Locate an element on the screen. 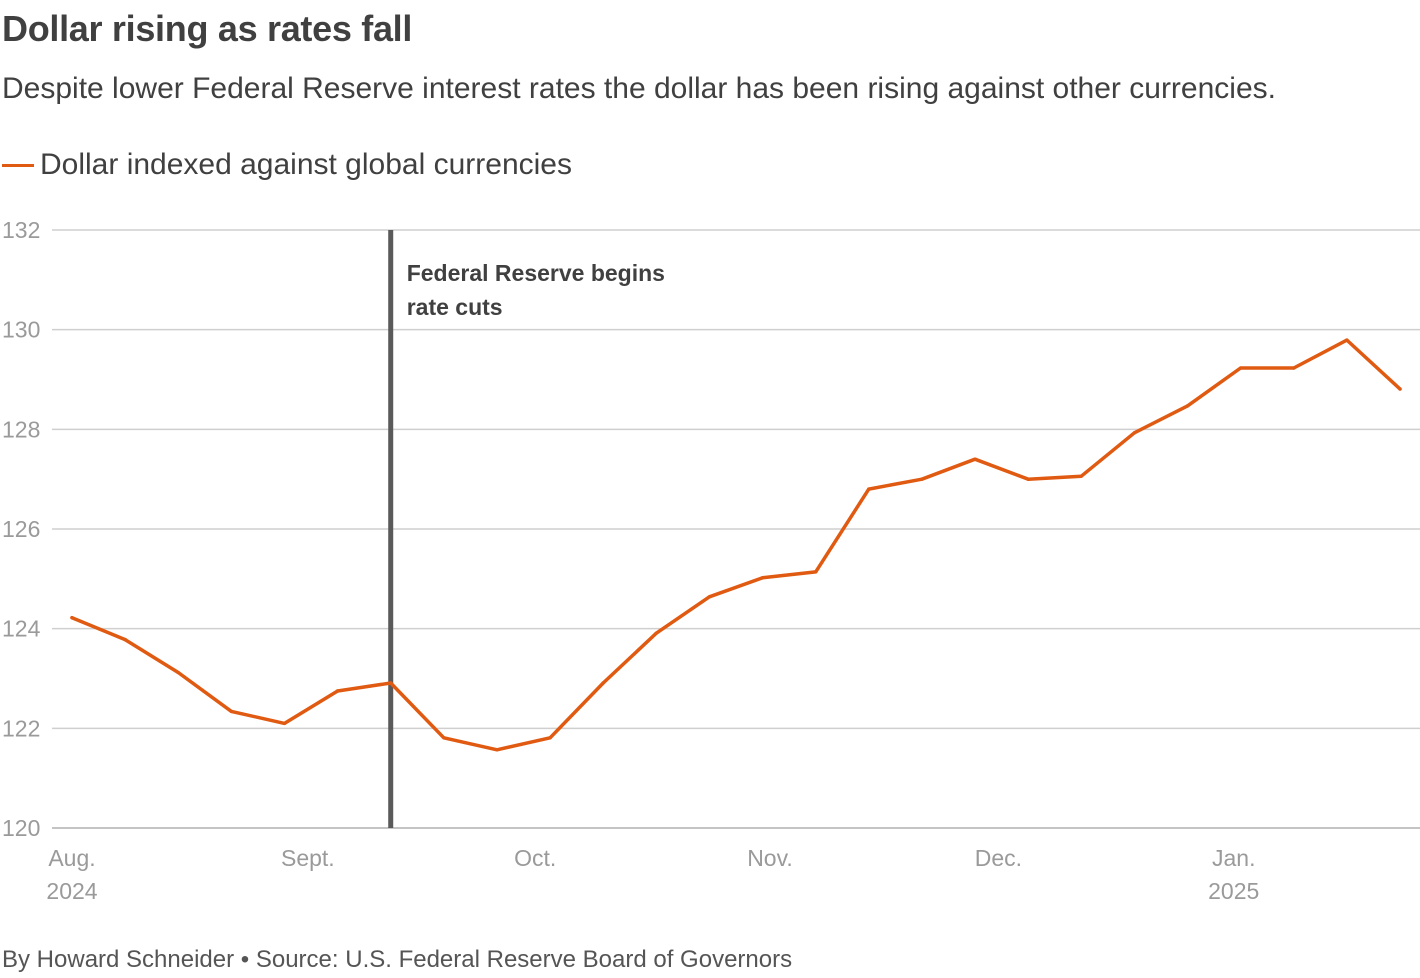  x-tick-label: Nov. is located at coordinates (770, 858).